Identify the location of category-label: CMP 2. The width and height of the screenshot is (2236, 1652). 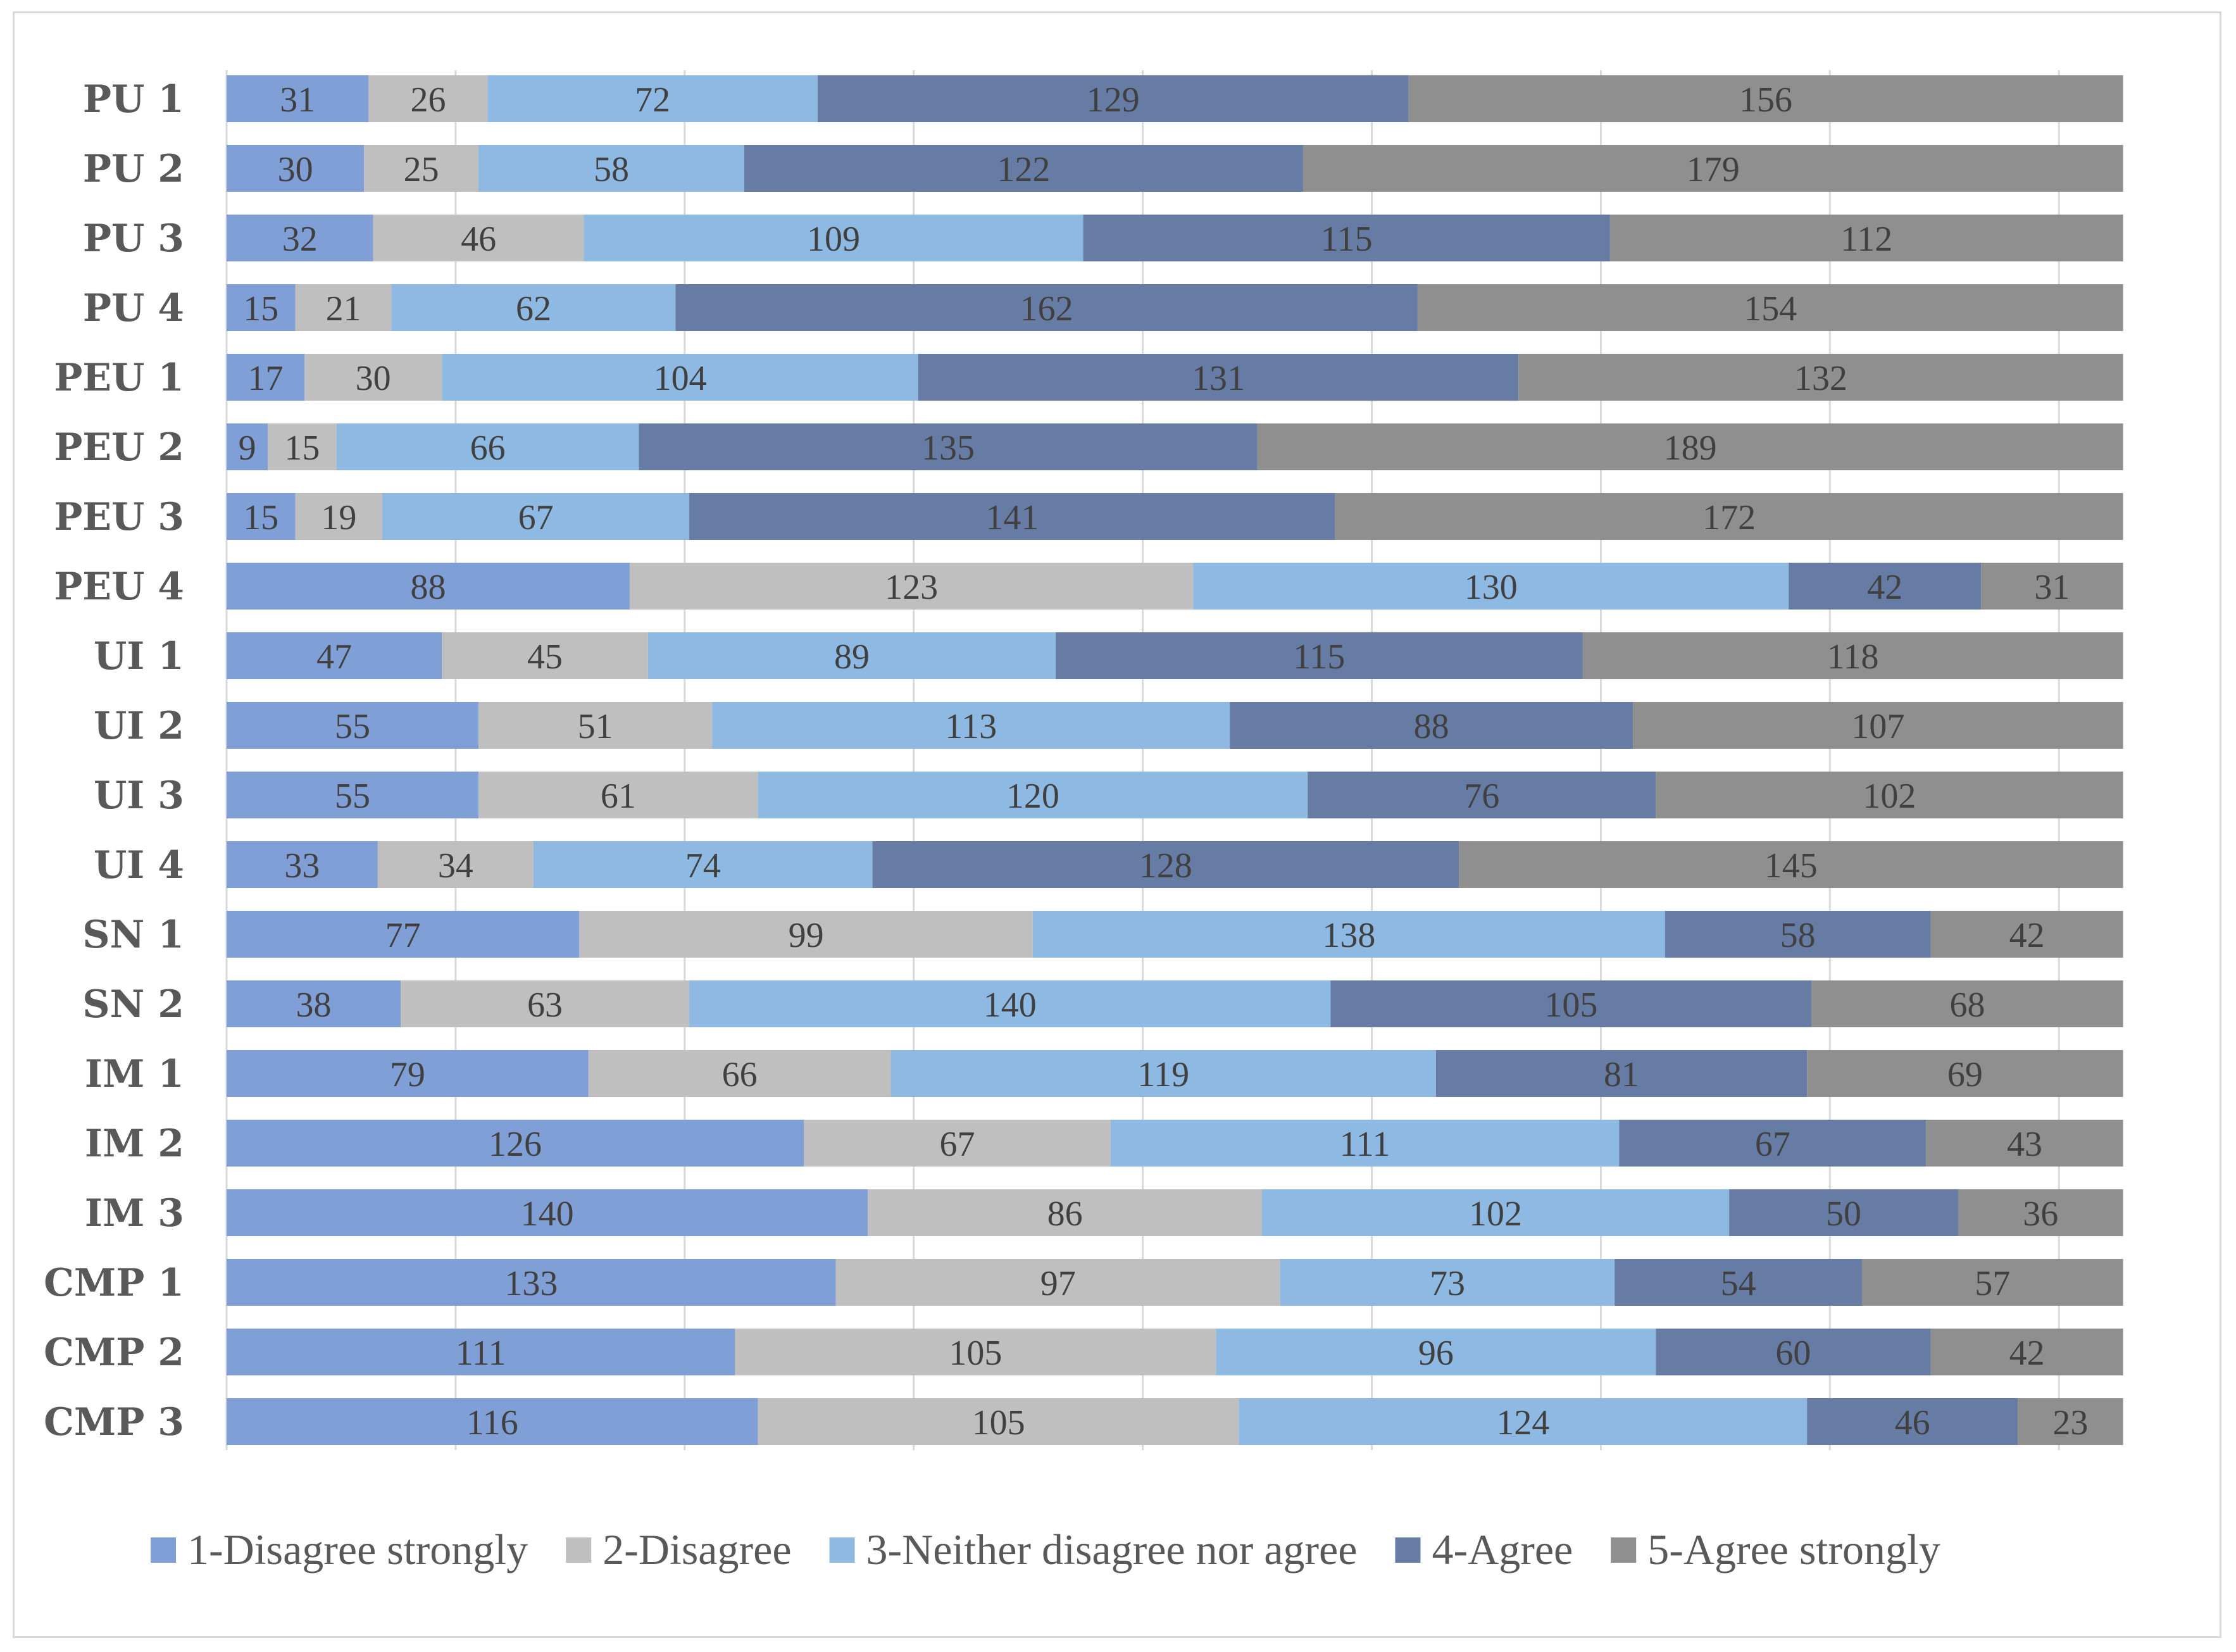
(114, 1352).